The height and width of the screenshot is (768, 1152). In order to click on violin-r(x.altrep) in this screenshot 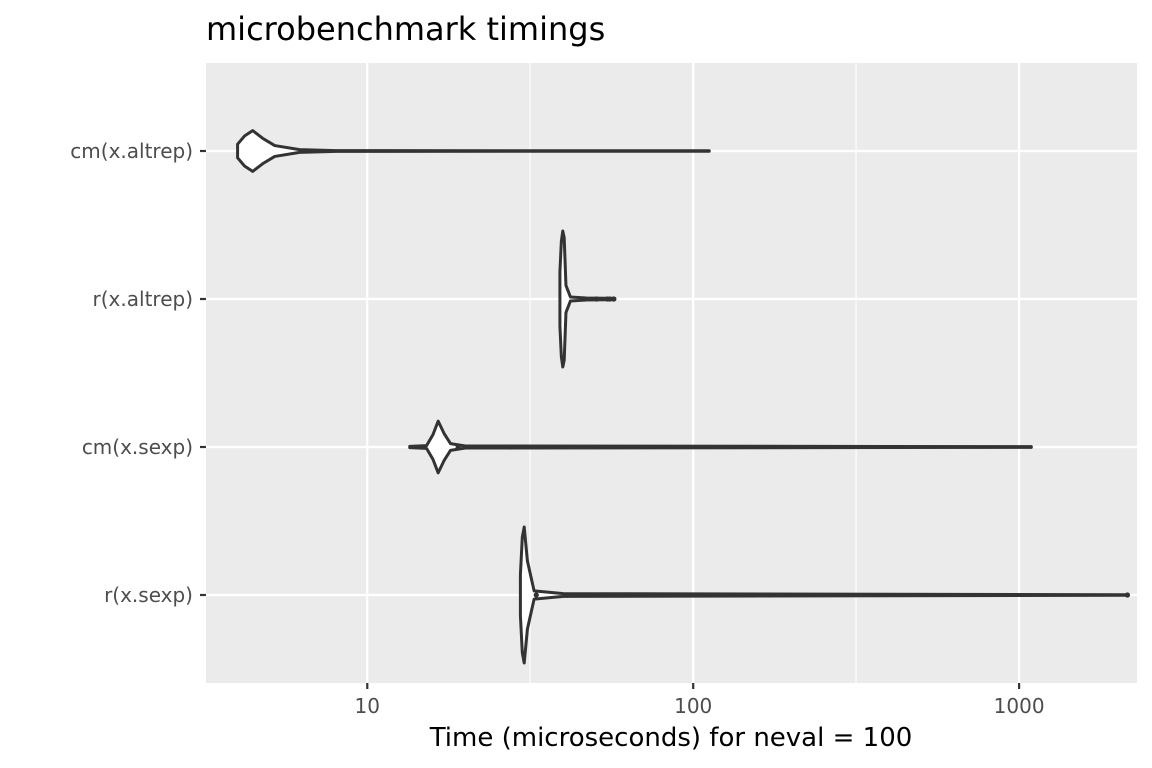, I will do `click(587, 299)`.